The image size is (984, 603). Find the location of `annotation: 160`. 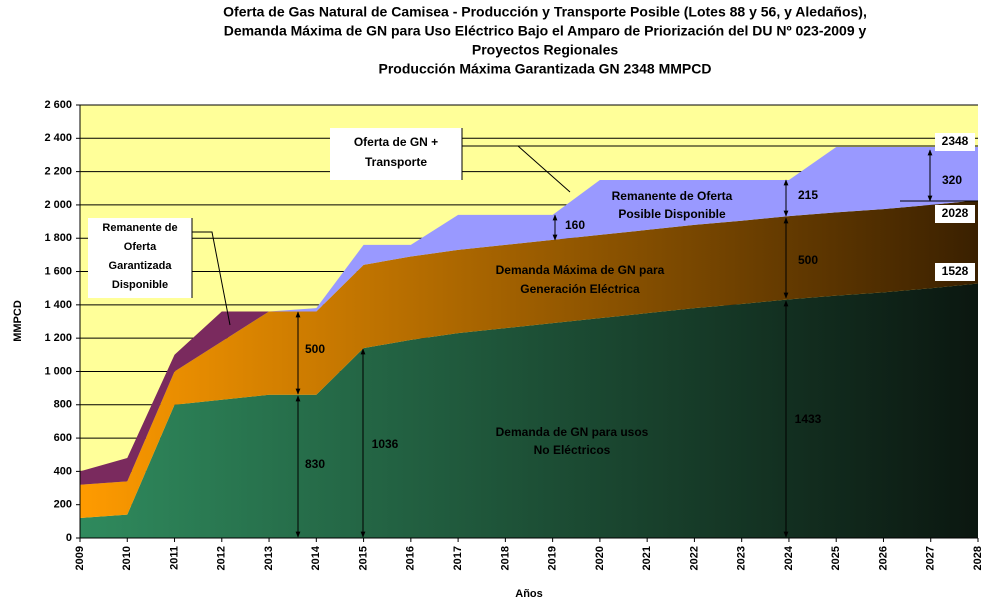

annotation: 160 is located at coordinates (575, 225).